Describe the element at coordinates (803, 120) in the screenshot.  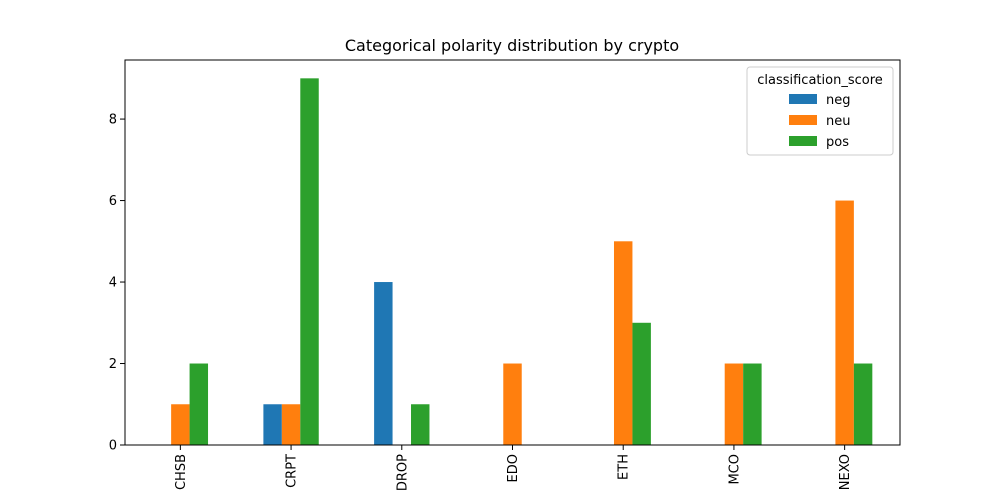
I see `legend-swatch-neu` at that location.